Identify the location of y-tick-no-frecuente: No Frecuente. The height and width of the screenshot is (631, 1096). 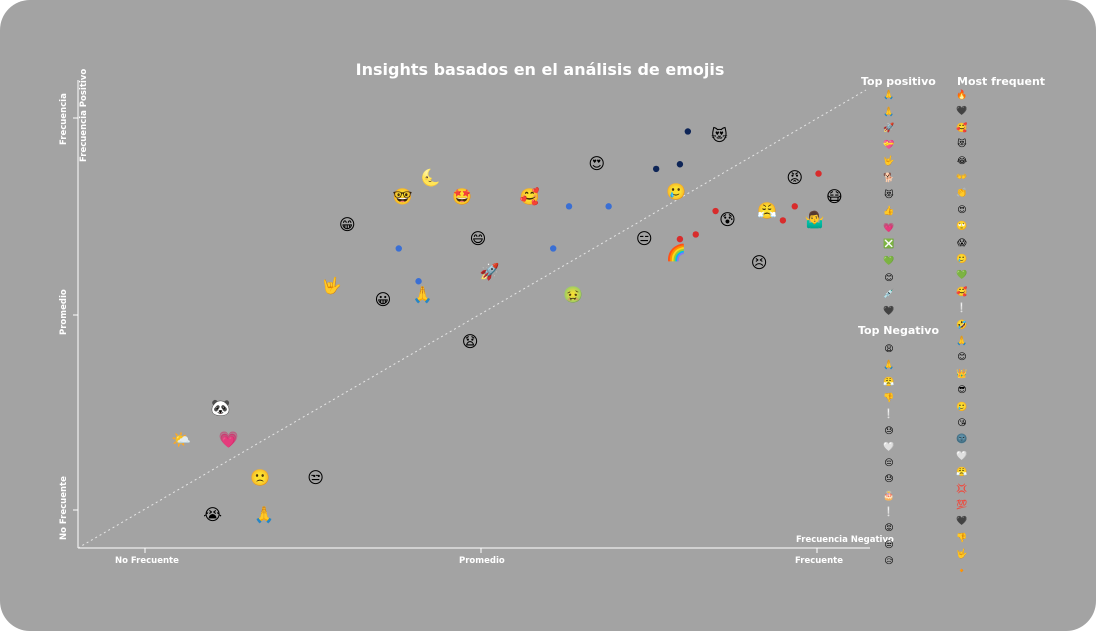
(64, 508).